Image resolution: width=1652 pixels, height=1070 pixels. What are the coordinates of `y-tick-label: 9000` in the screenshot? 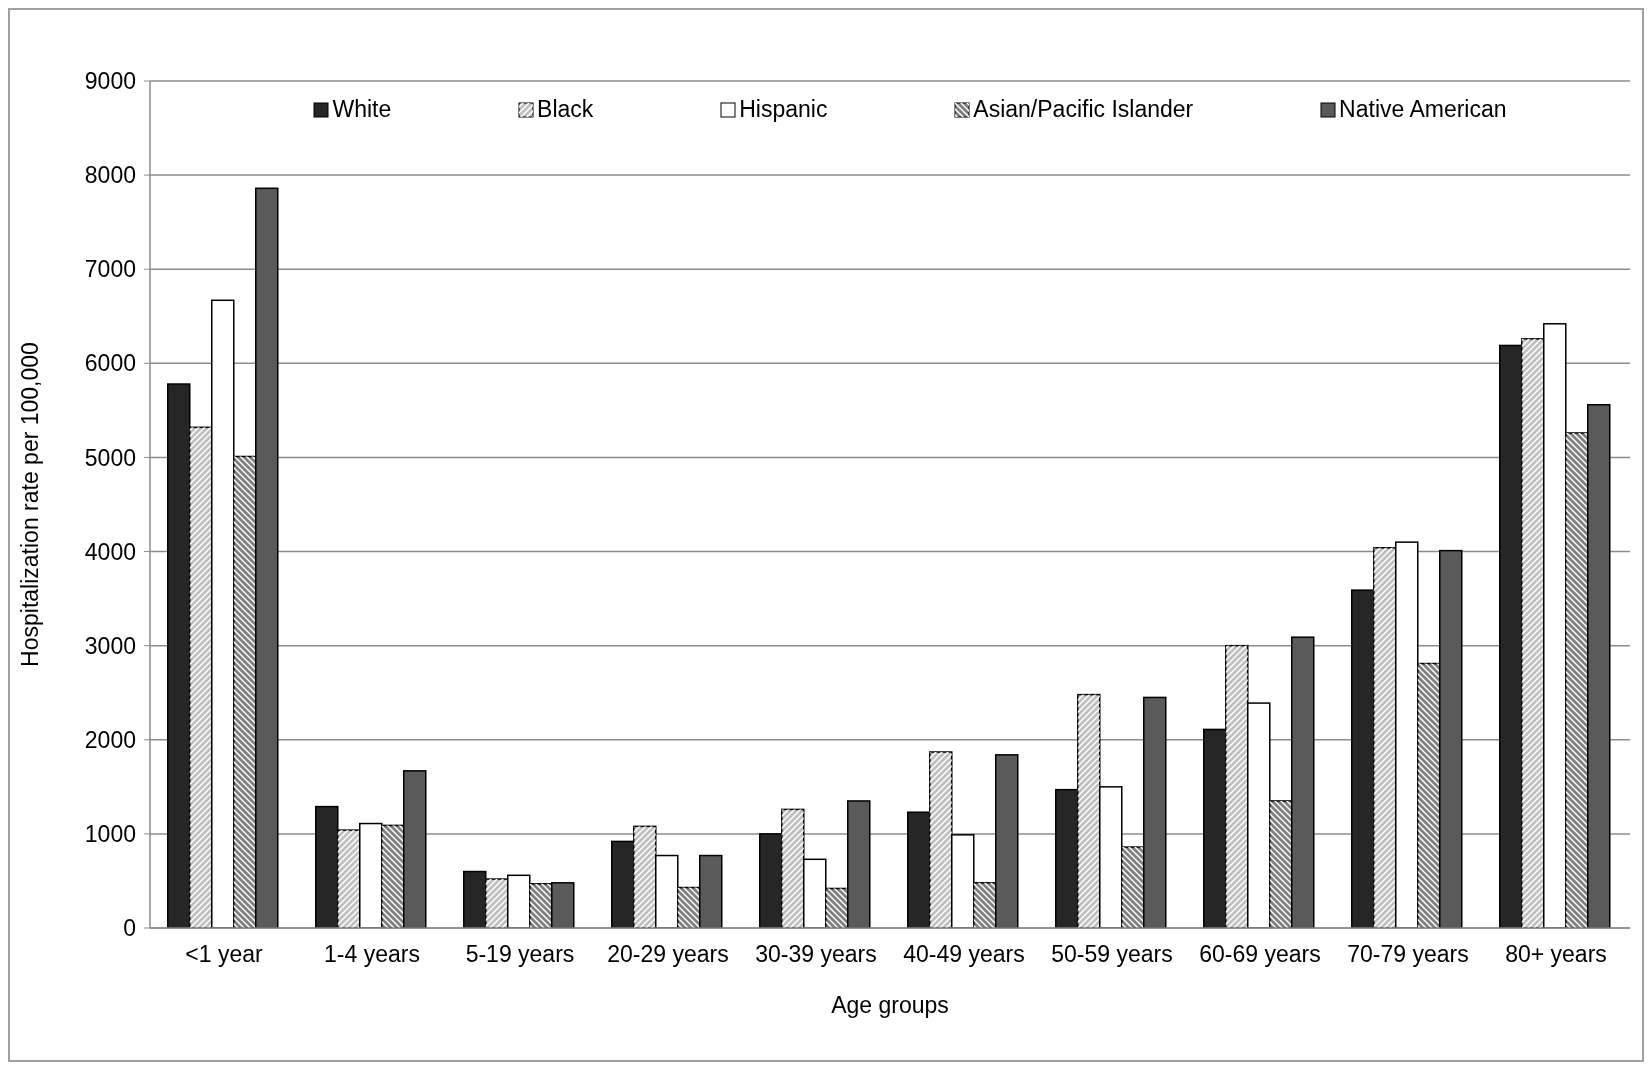 It's located at (110, 81).